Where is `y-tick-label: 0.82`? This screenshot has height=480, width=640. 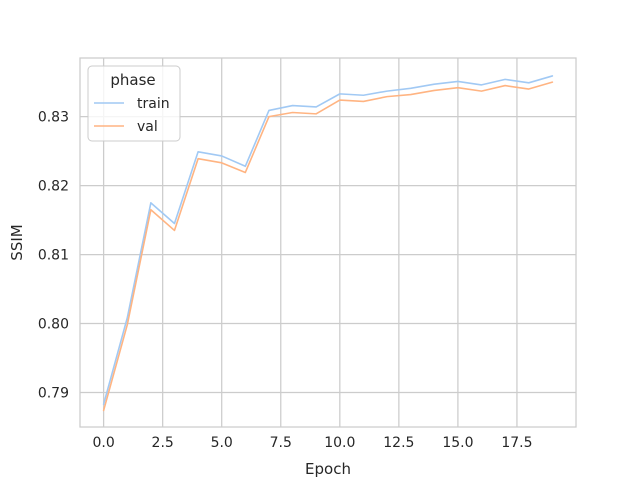 y-tick-label: 0.82 is located at coordinates (53, 187).